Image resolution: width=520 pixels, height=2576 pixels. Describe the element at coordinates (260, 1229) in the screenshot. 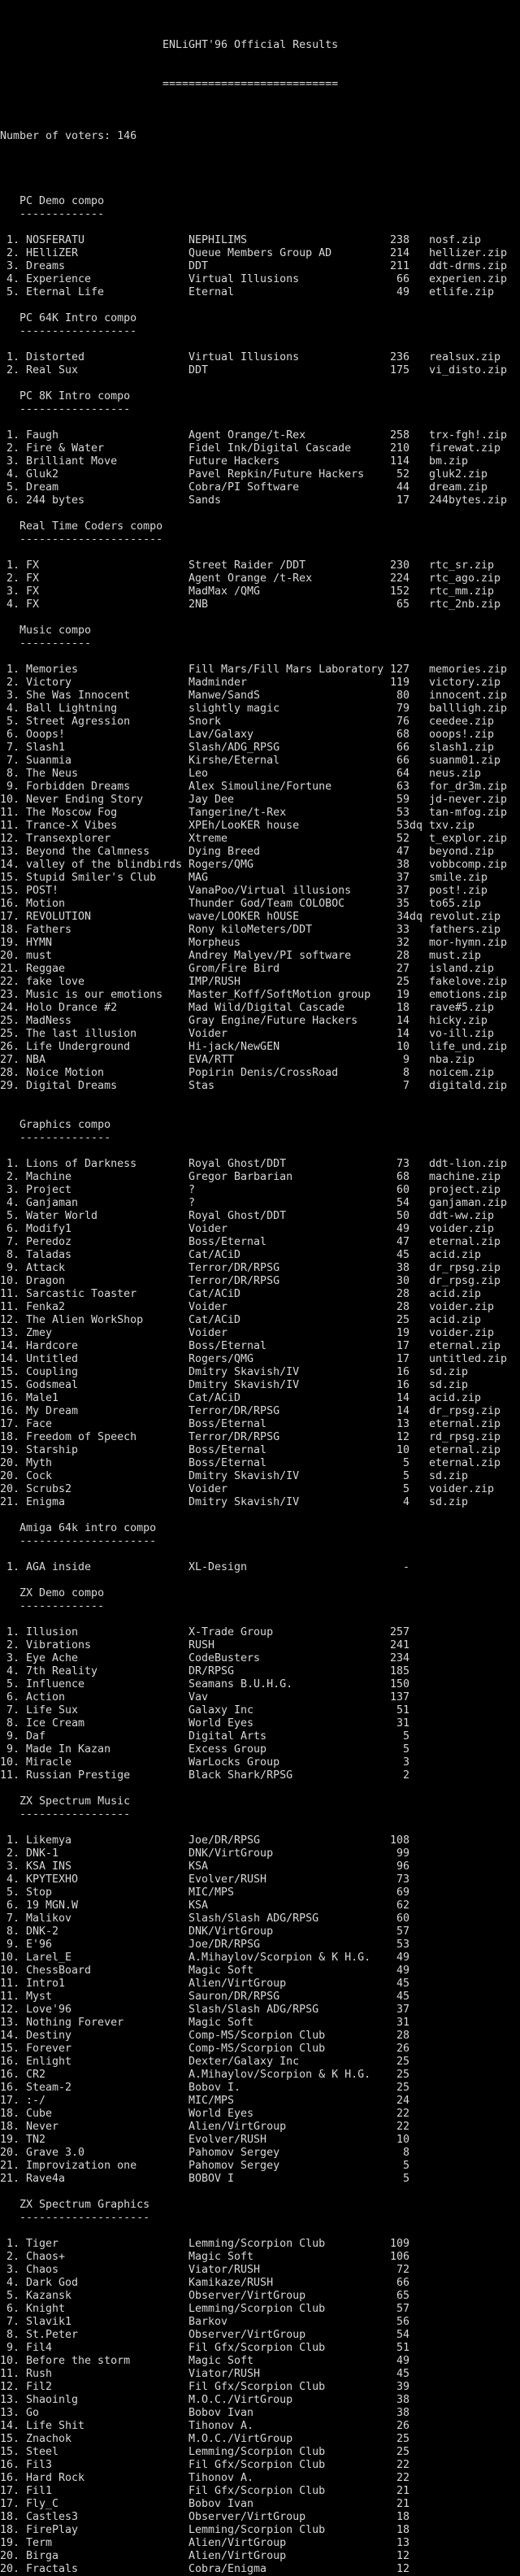

I see `result-row: 6. Modify1 Voider 49 voider.zip` at that location.